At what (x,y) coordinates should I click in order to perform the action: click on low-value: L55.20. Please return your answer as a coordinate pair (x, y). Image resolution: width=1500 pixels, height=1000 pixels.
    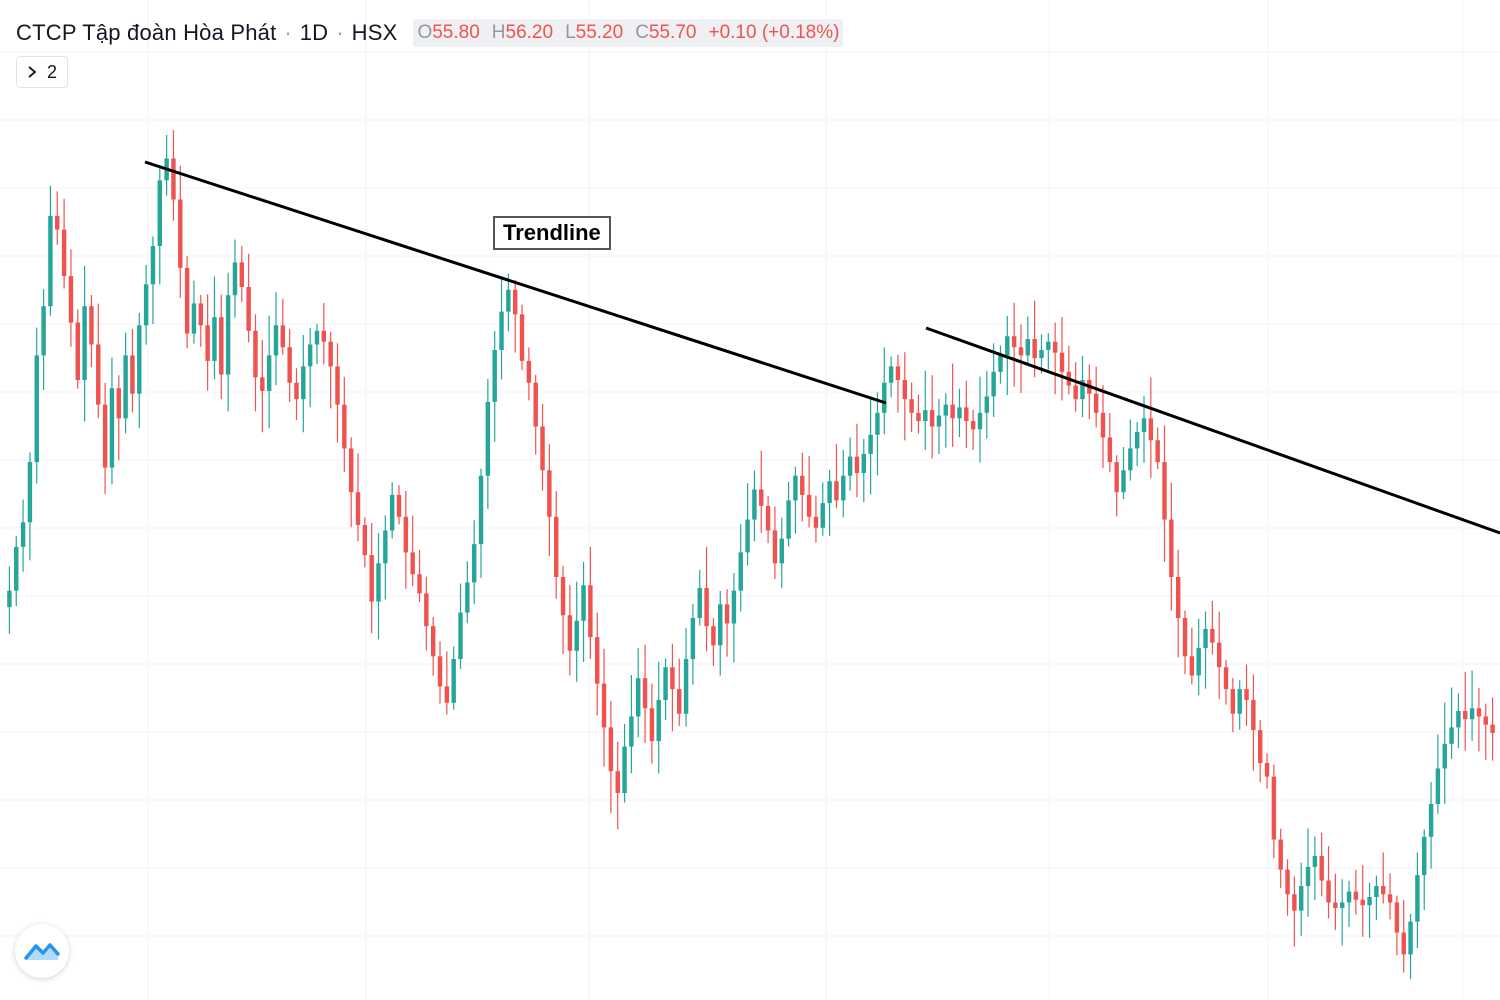
    Looking at the image, I should click on (594, 32).